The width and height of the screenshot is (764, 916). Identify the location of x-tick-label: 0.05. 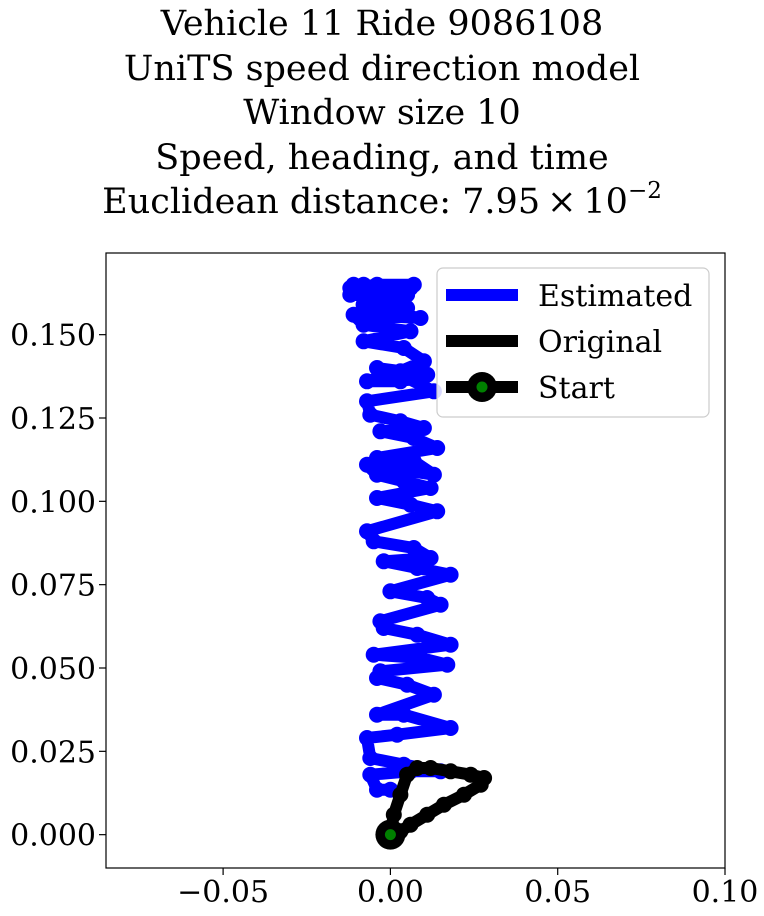
(557, 892).